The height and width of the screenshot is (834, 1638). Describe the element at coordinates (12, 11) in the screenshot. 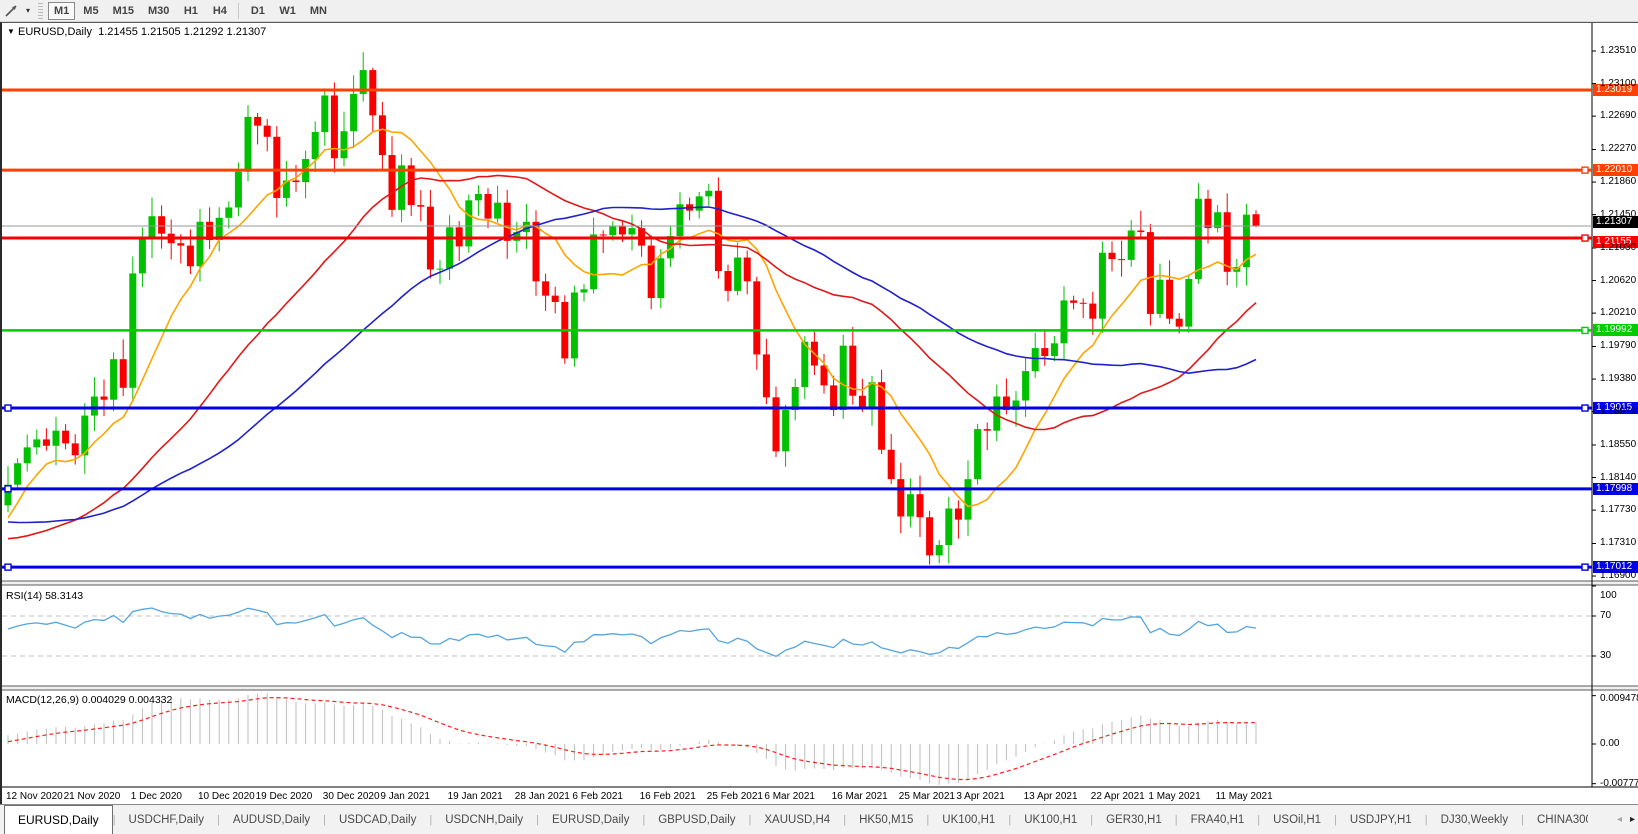

I see `trendline-tool-icon` at that location.